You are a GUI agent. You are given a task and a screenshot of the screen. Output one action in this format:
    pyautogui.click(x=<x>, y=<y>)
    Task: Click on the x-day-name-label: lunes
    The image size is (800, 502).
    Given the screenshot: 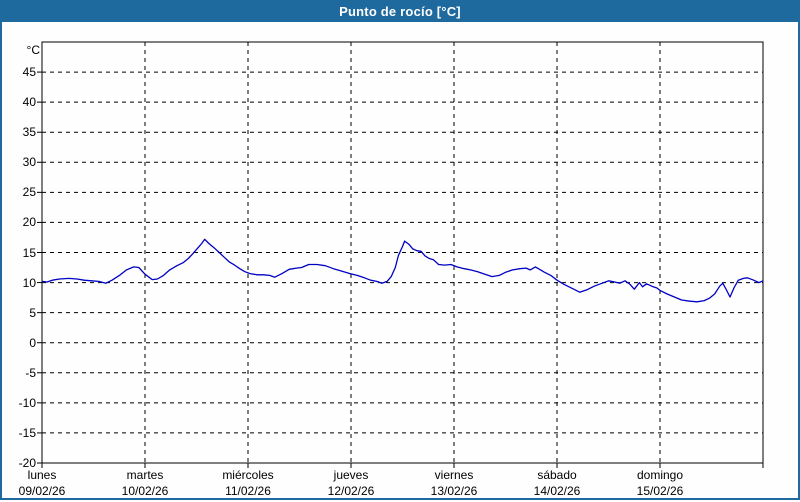 What is the action you would take?
    pyautogui.click(x=42, y=475)
    